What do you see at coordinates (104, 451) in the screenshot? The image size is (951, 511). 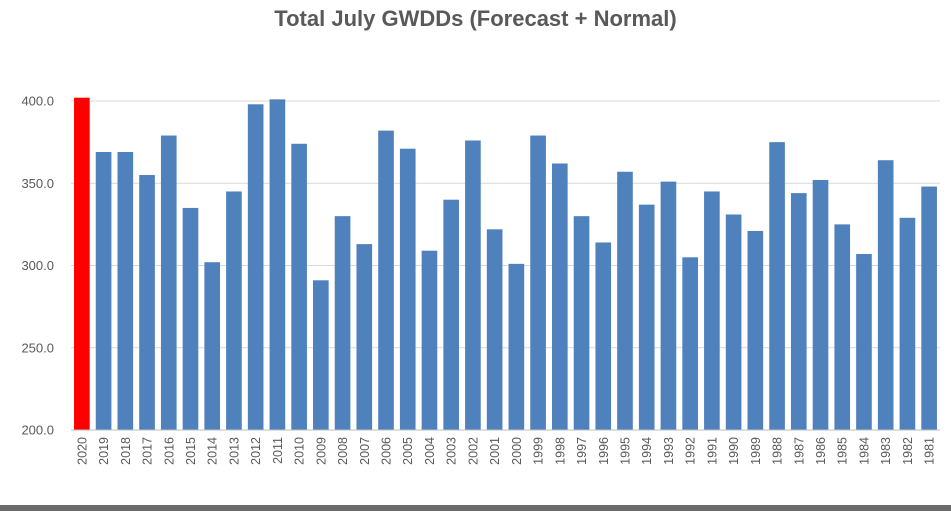 I see `x-tick-label: 2019` at bounding box center [104, 451].